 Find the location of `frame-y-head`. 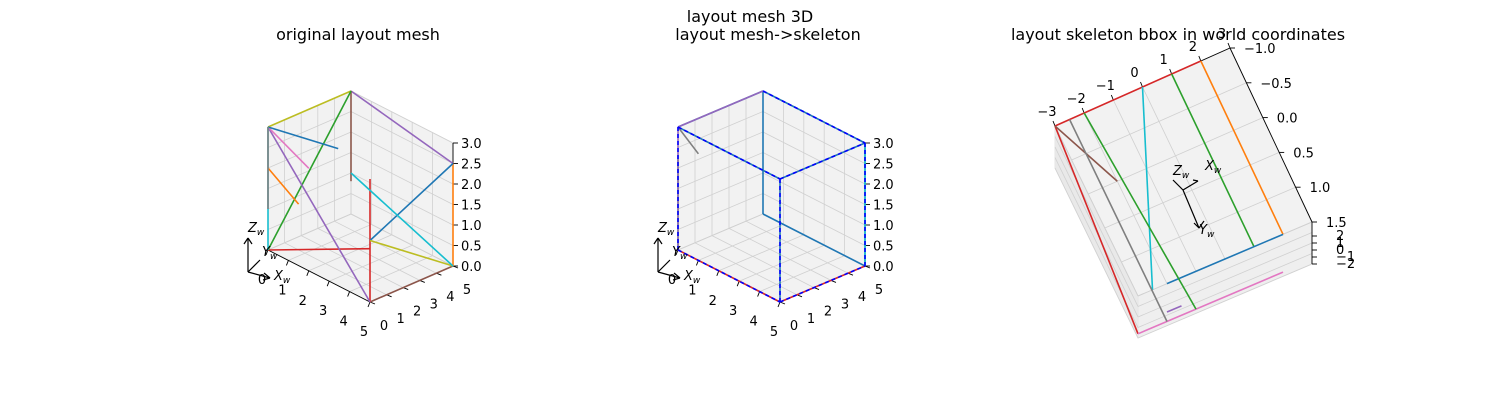

frame-y-head is located at coordinates (1201, 224).